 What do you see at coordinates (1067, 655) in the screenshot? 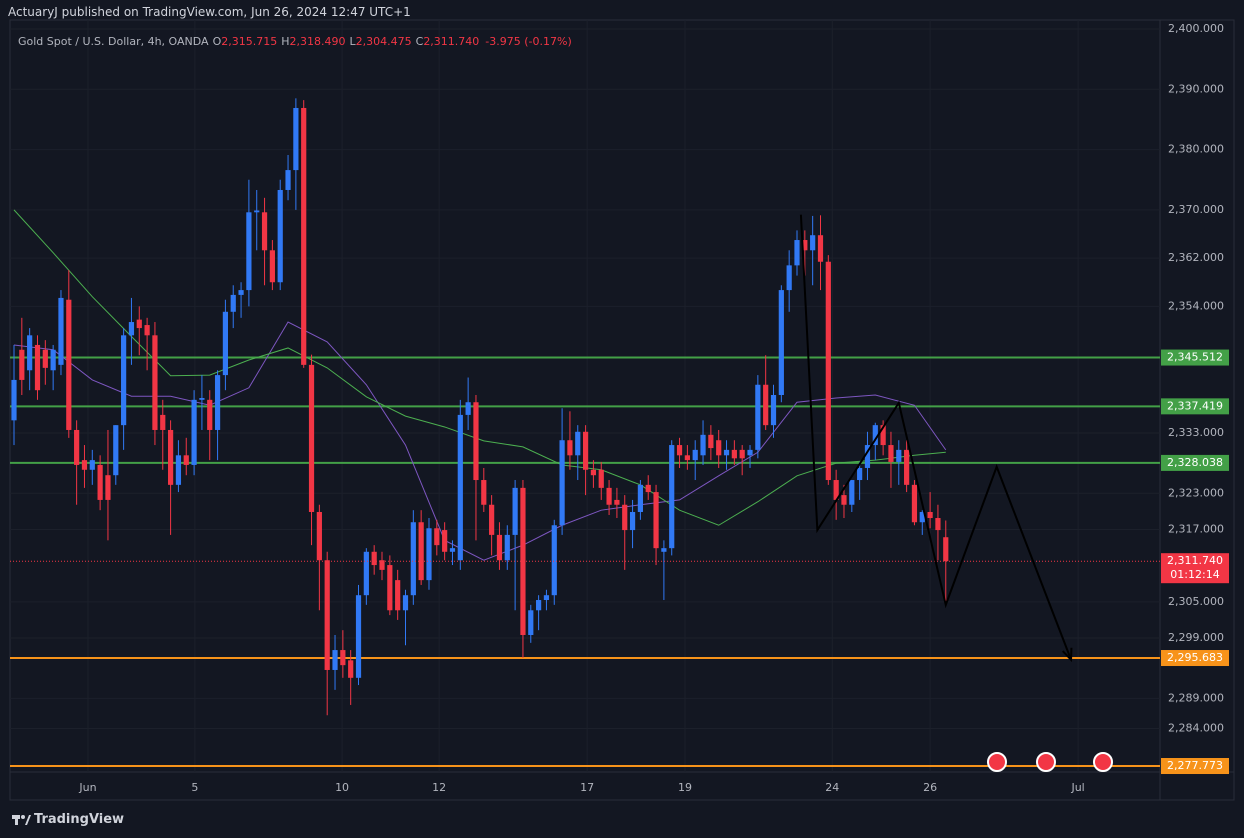
I see `arrow-head` at bounding box center [1067, 655].